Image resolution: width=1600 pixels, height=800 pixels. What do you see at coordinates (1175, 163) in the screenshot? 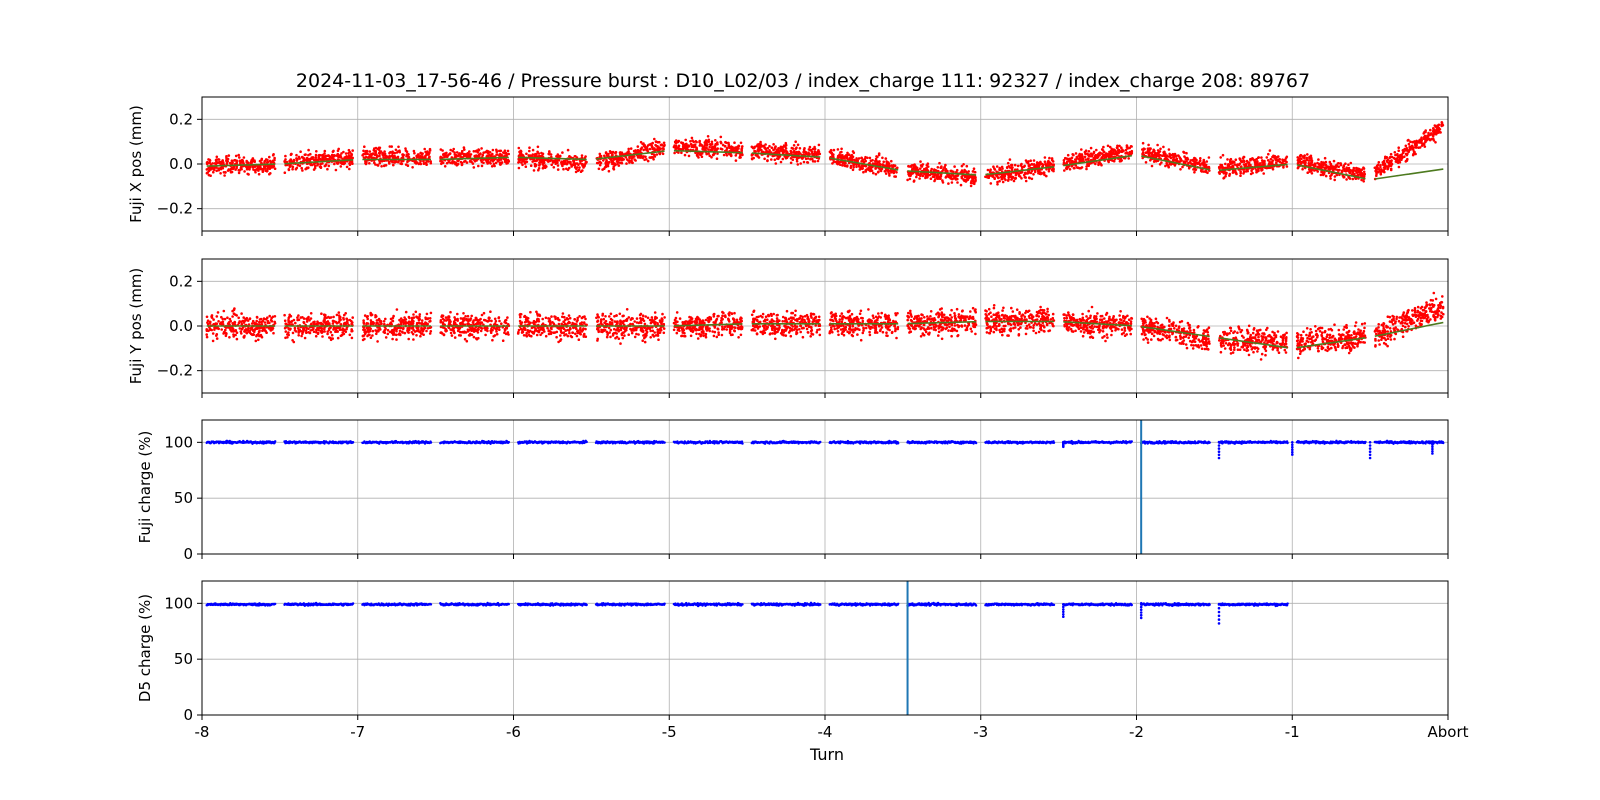
I see `trend-line` at bounding box center [1175, 163].